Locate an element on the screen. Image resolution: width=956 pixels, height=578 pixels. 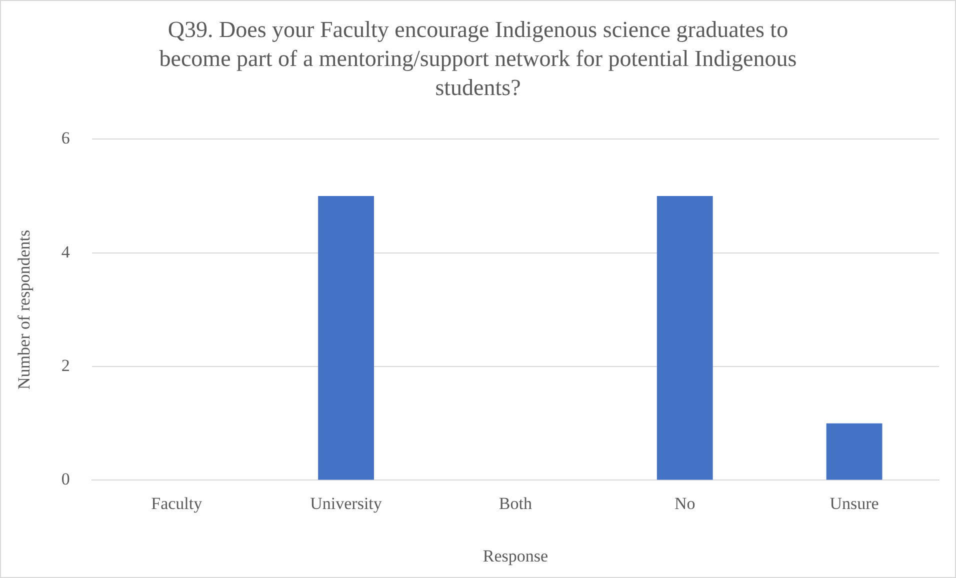
x-tick-label: Unsure is located at coordinates (854, 503).